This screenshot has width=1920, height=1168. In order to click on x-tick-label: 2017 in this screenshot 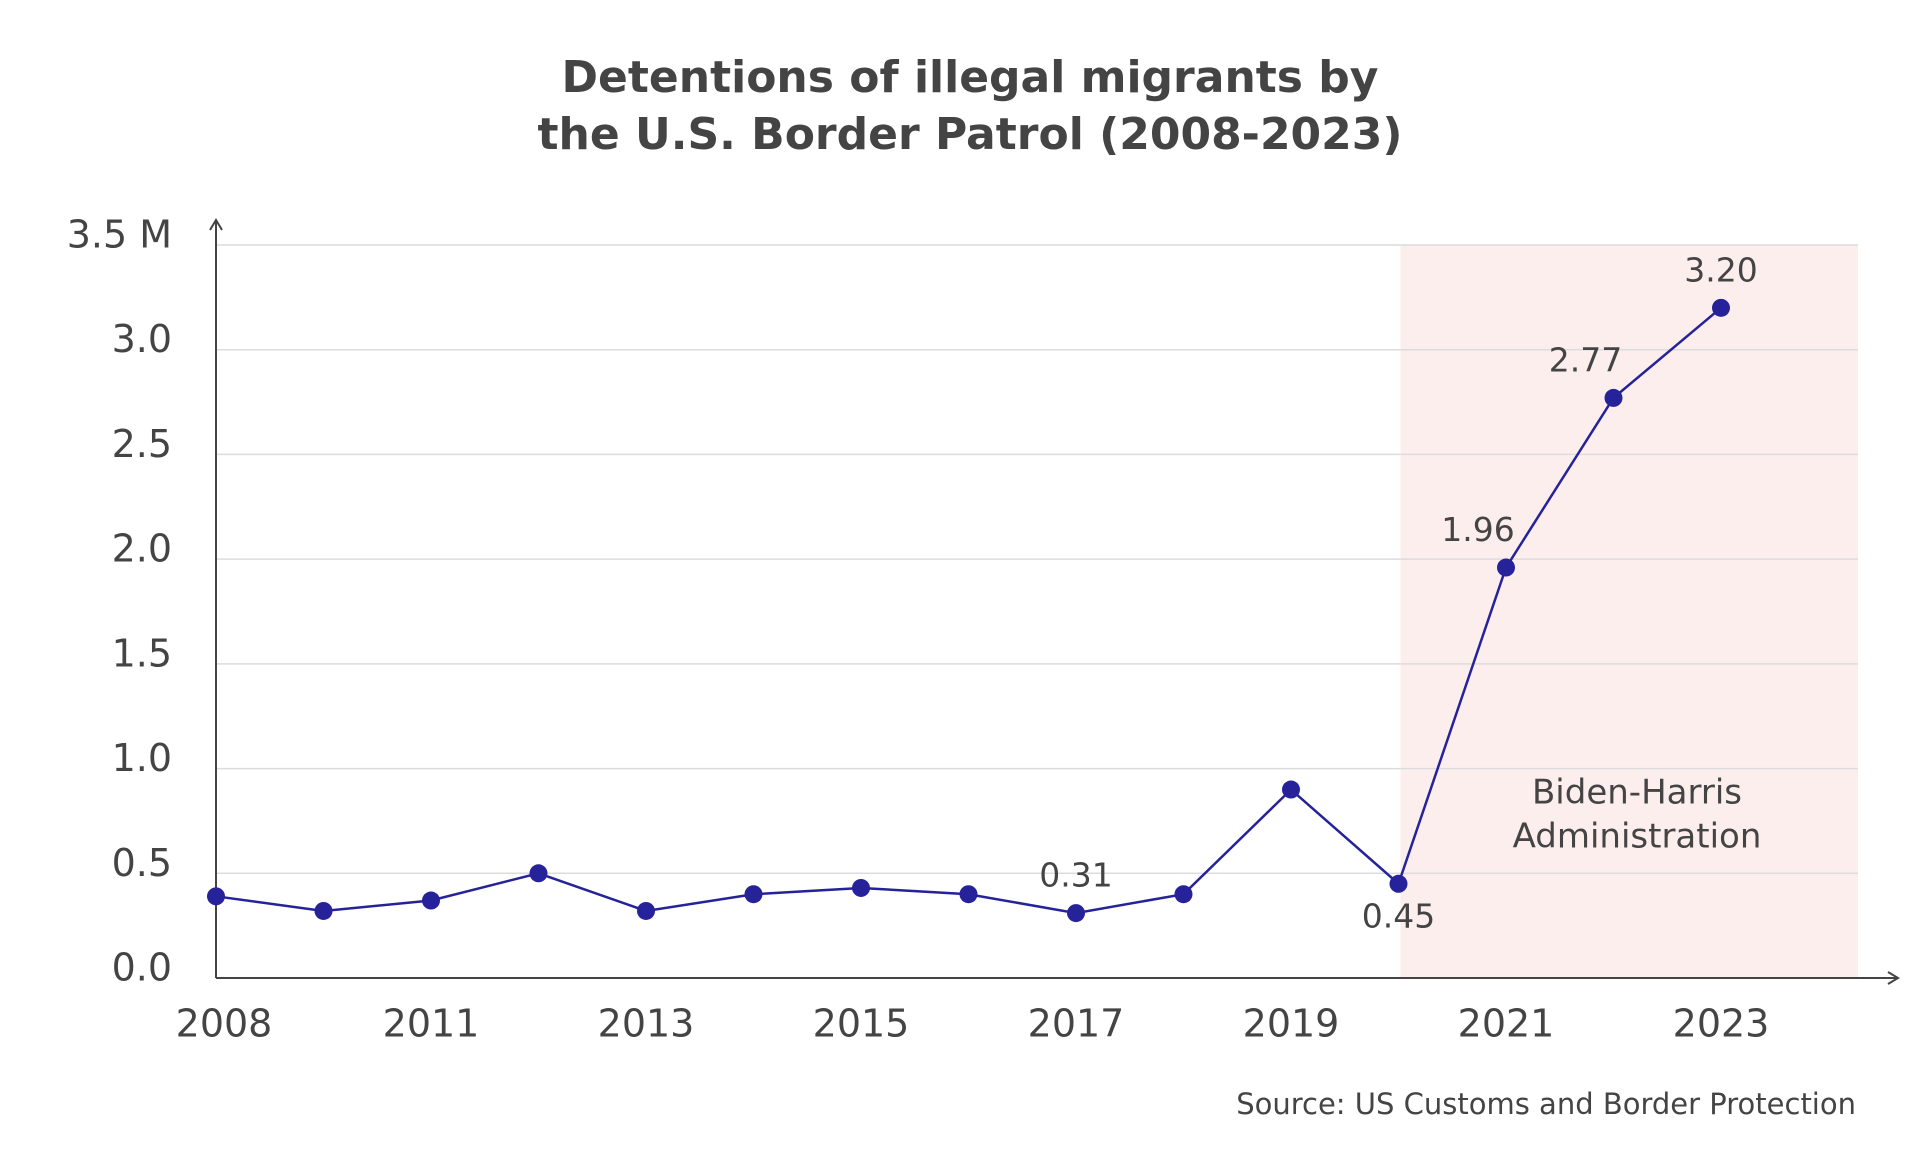, I will do `click(1076, 1024)`.